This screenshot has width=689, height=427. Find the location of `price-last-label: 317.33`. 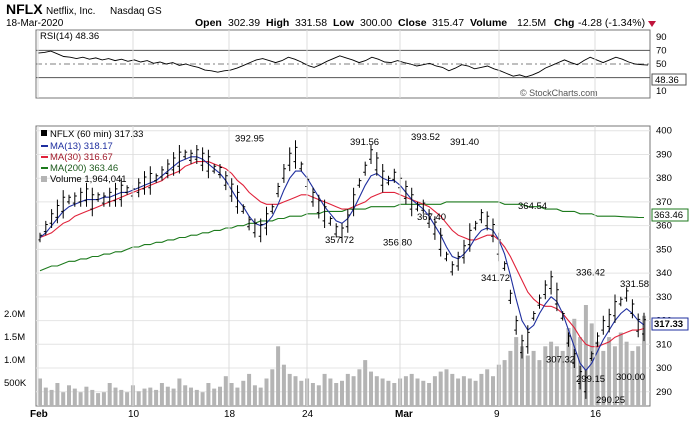

price-last-label: 317.33 is located at coordinates (668, 324).